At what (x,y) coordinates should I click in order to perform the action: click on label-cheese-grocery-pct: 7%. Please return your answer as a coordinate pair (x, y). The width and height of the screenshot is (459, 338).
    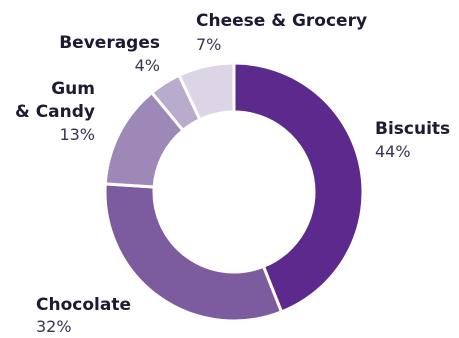
    Looking at the image, I should click on (208, 44).